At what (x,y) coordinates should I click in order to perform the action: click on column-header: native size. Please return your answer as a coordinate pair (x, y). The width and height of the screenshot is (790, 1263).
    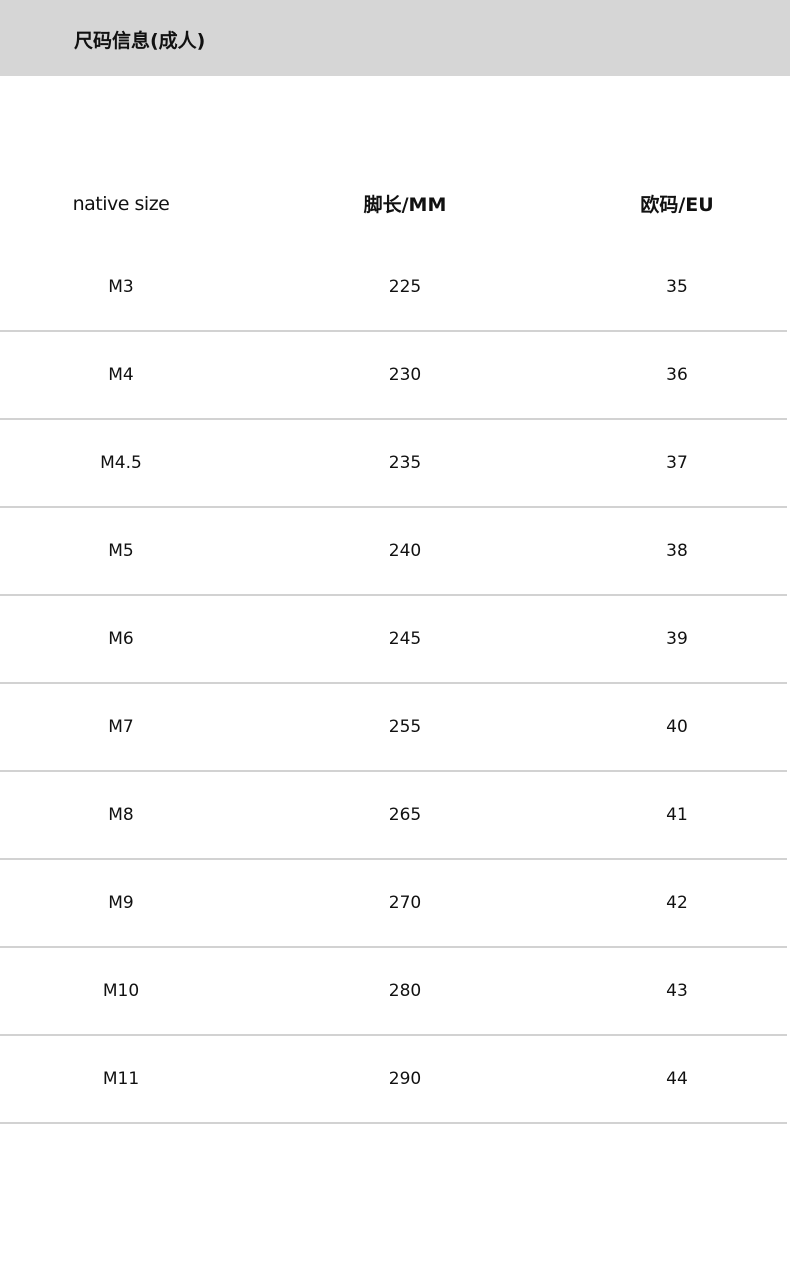
    Looking at the image, I should click on (121, 203).